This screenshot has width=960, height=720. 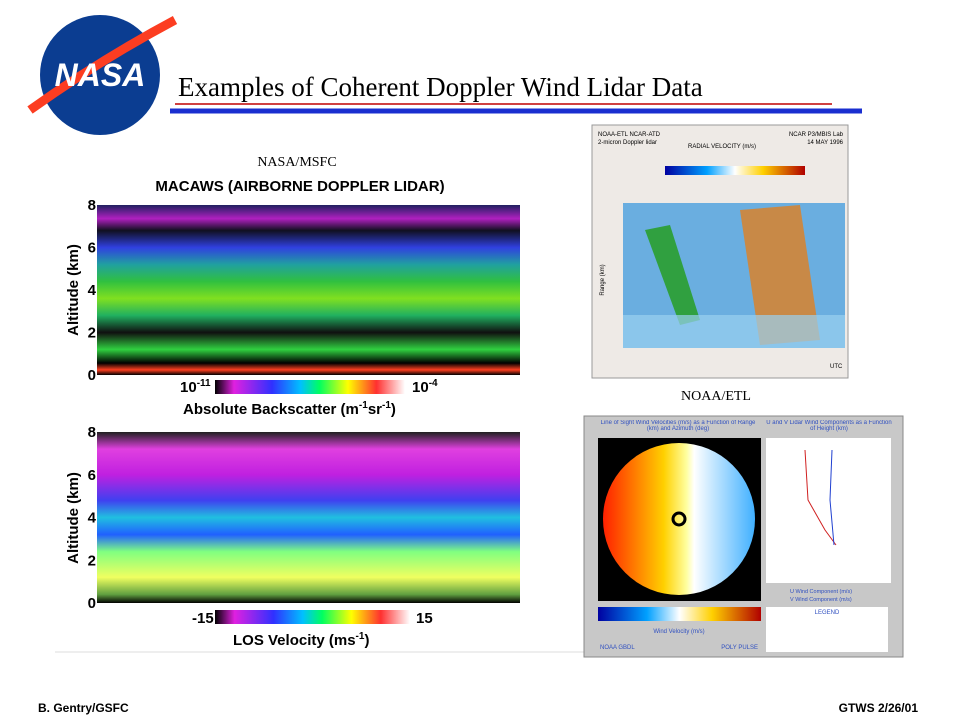 What do you see at coordinates (821, 592) in the screenshot?
I see `img-text: U Wind Component (m/s)` at bounding box center [821, 592].